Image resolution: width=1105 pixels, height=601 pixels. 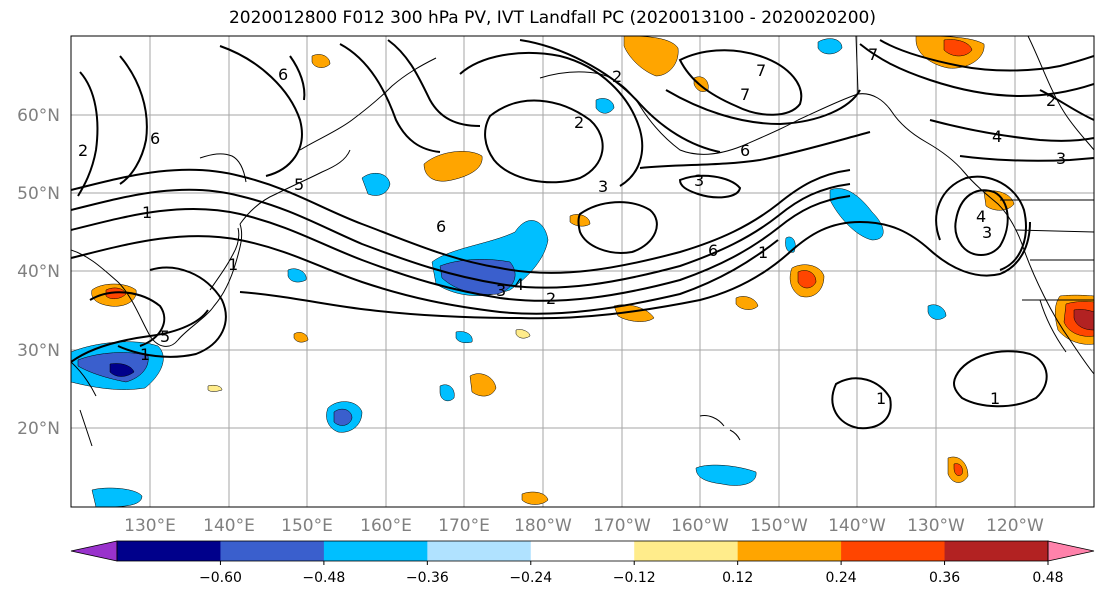 What do you see at coordinates (38, 351) in the screenshot?
I see `svg-text: 30°N` at bounding box center [38, 351].